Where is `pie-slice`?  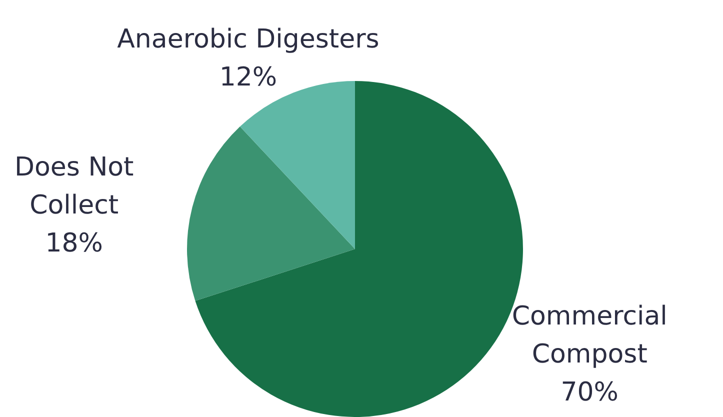
pie-slice is located at coordinates (271, 213).